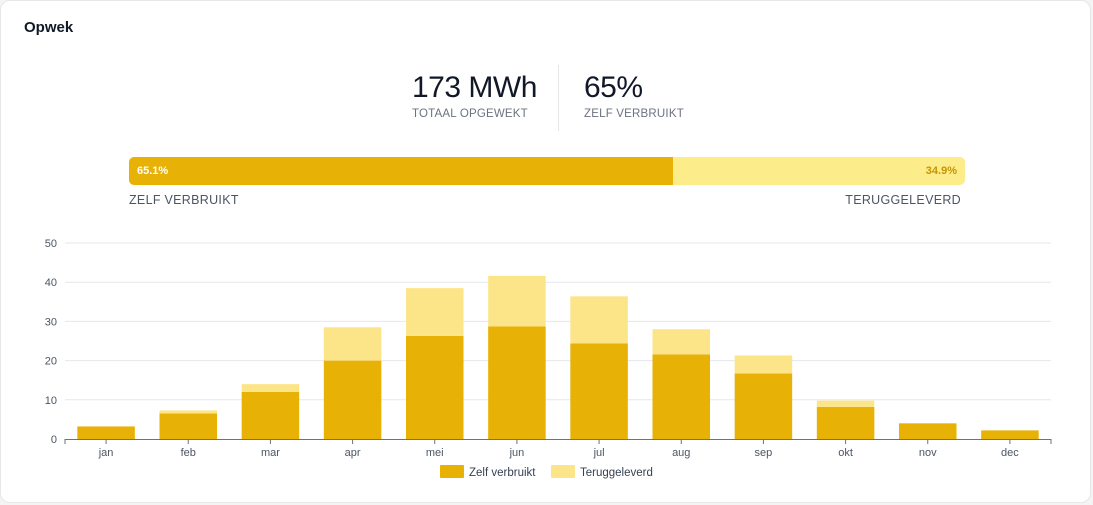 The width and height of the screenshot is (1093, 505). I want to click on y-tick-label: 10, so click(51, 401).